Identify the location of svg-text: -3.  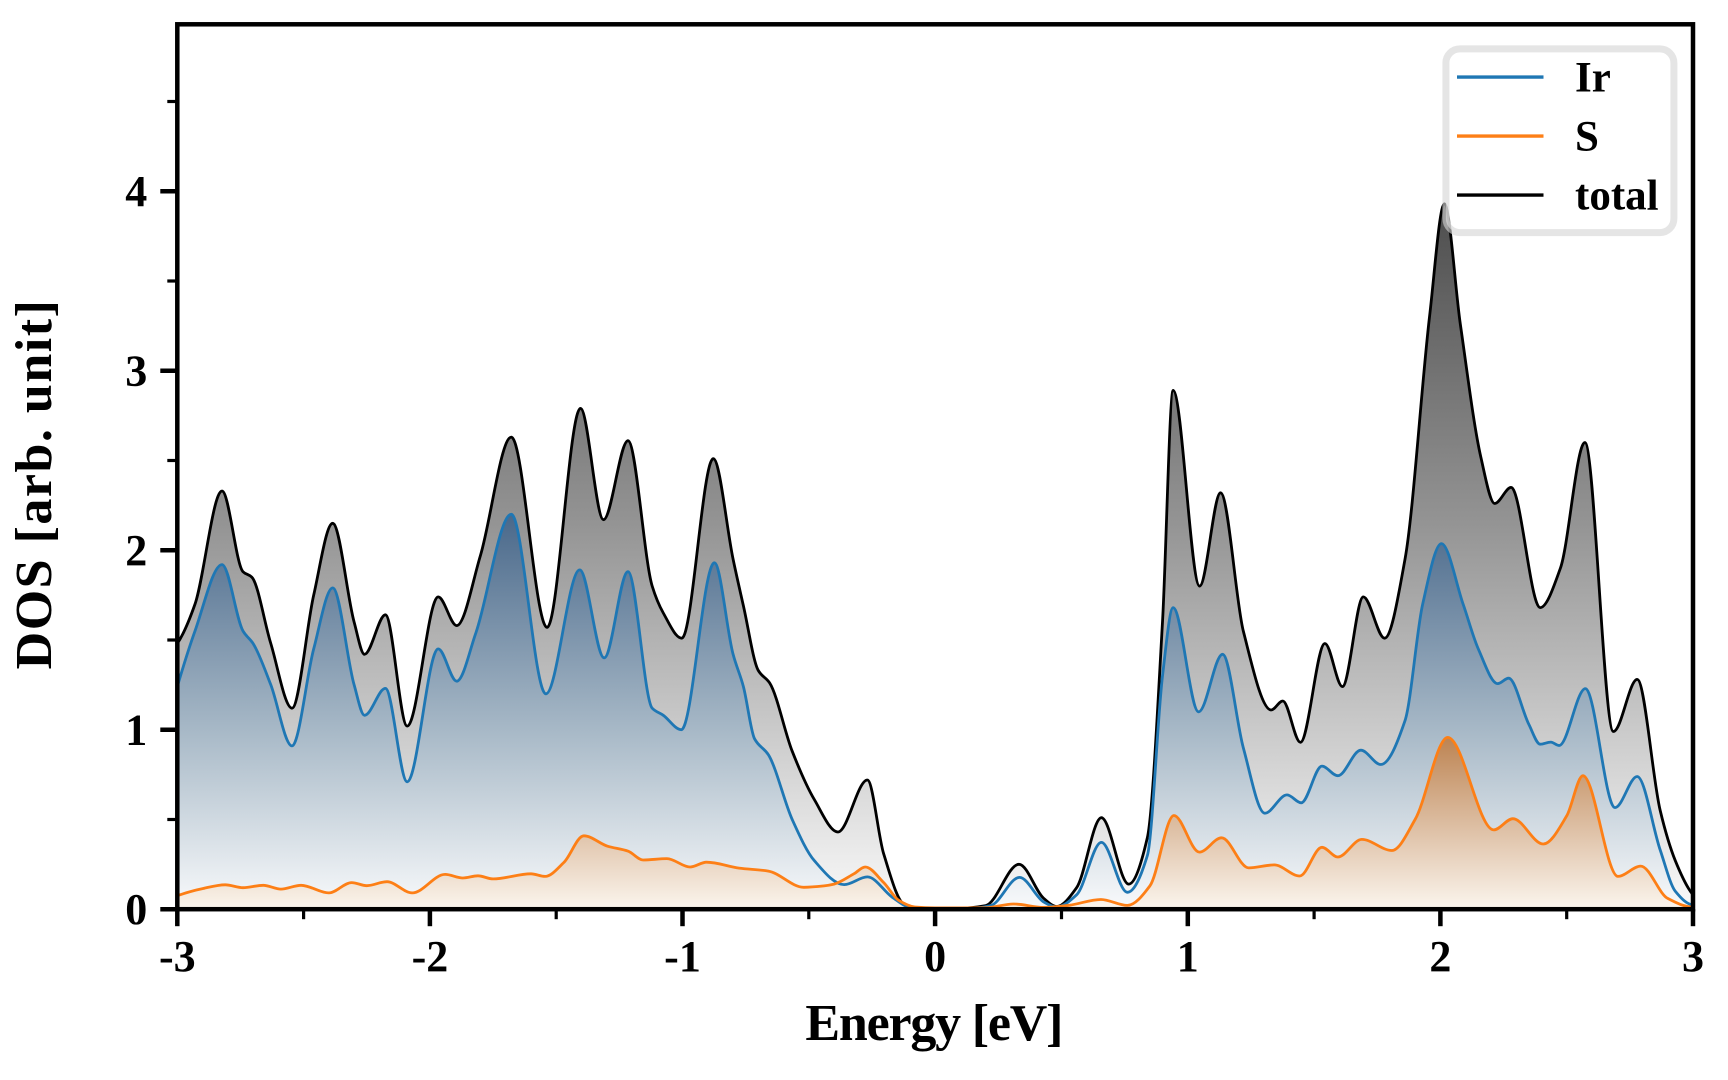
(177, 956).